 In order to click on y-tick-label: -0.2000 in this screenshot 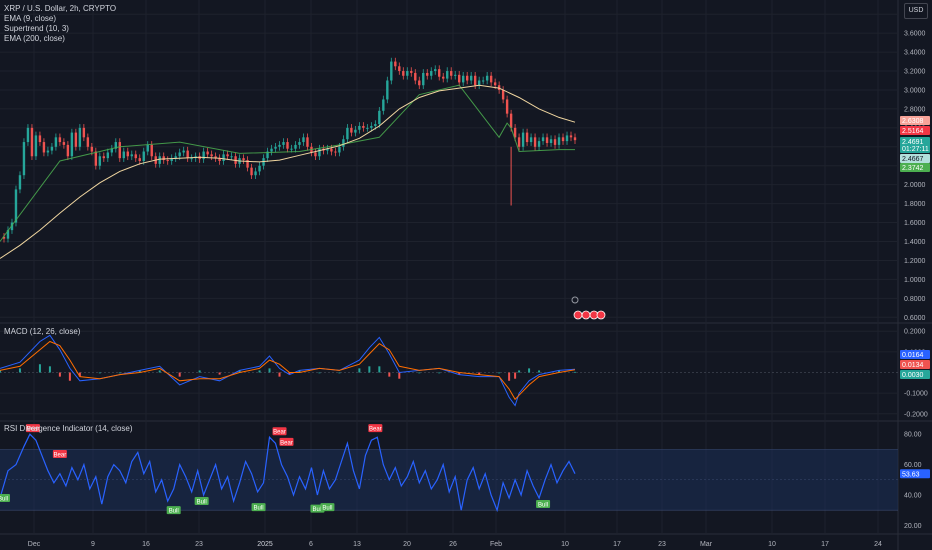, I will do `click(916, 414)`.